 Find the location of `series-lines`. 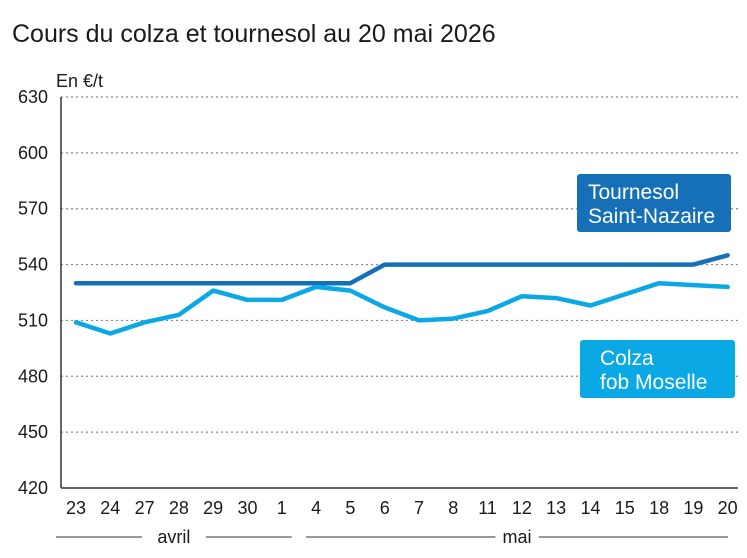

series-lines is located at coordinates (401, 294).